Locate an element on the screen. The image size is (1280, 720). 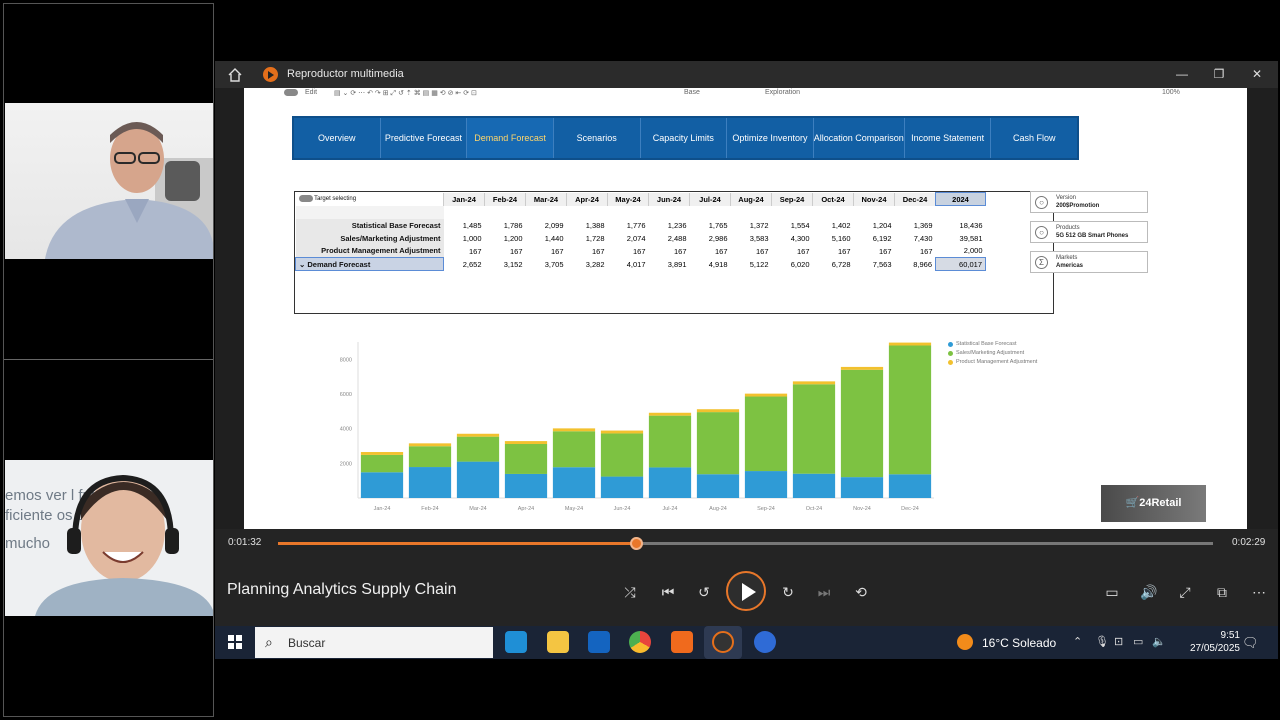
cell: 1,402 is located at coordinates (841, 225).